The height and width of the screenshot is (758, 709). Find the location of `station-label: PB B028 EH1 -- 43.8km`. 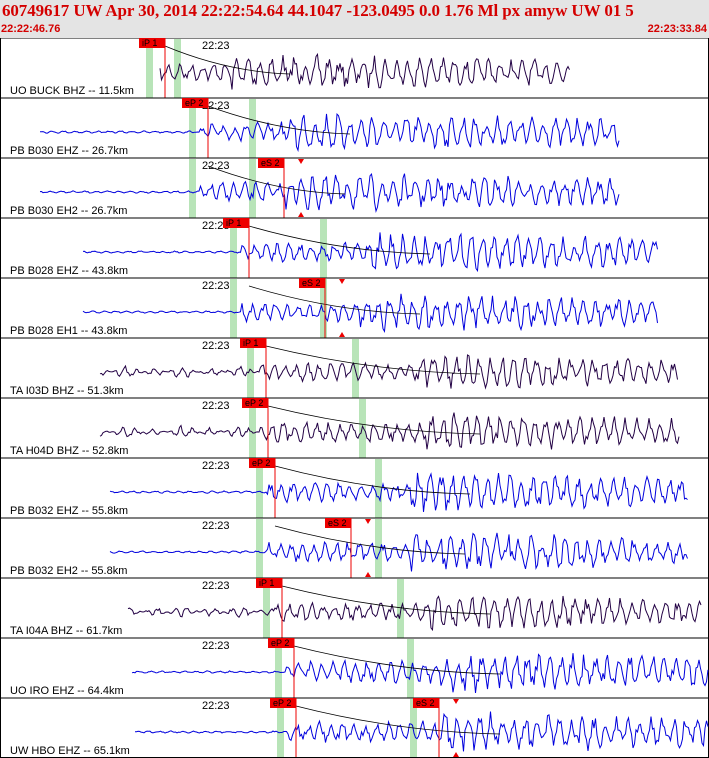

station-label: PB B028 EH1 -- 43.8km is located at coordinates (68, 331).